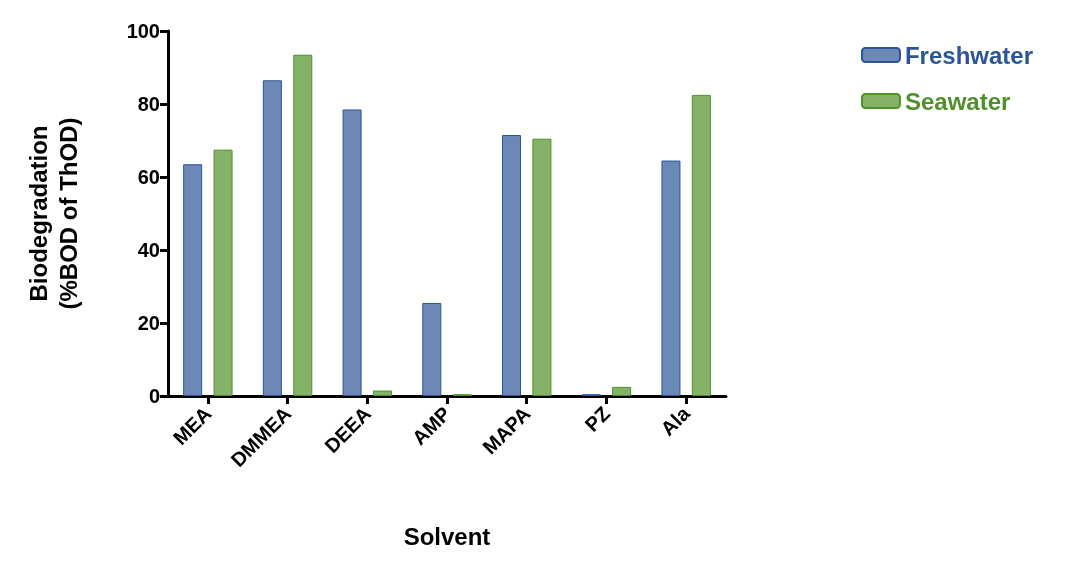 This screenshot has width=1067, height=569. What do you see at coordinates (53, 213) in the screenshot?
I see `y-axis-title: Biodegradation (%BOD of ThOD)` at bounding box center [53, 213].